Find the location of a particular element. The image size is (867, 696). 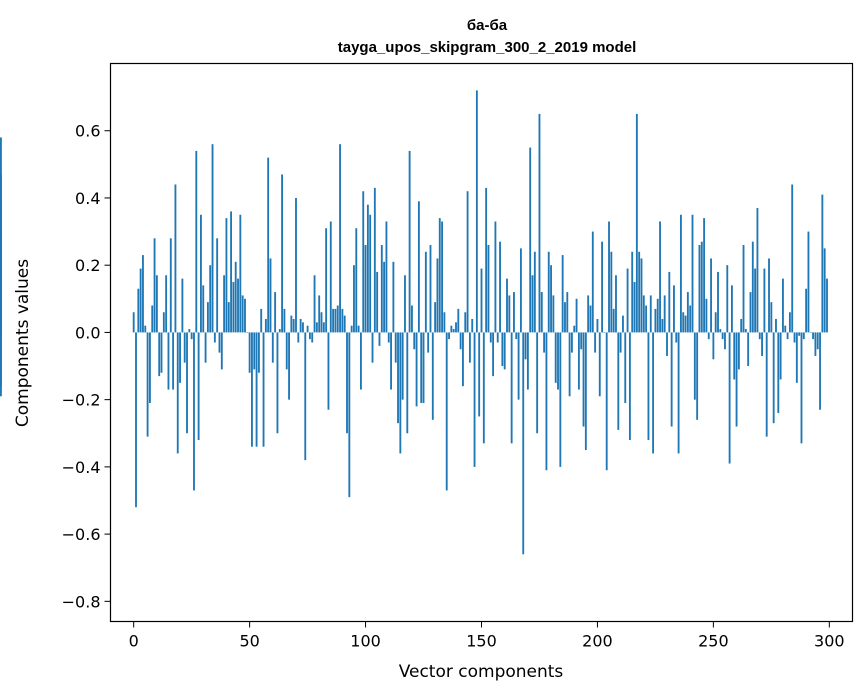

y-tick-label: 0.6 is located at coordinates (87, 131).